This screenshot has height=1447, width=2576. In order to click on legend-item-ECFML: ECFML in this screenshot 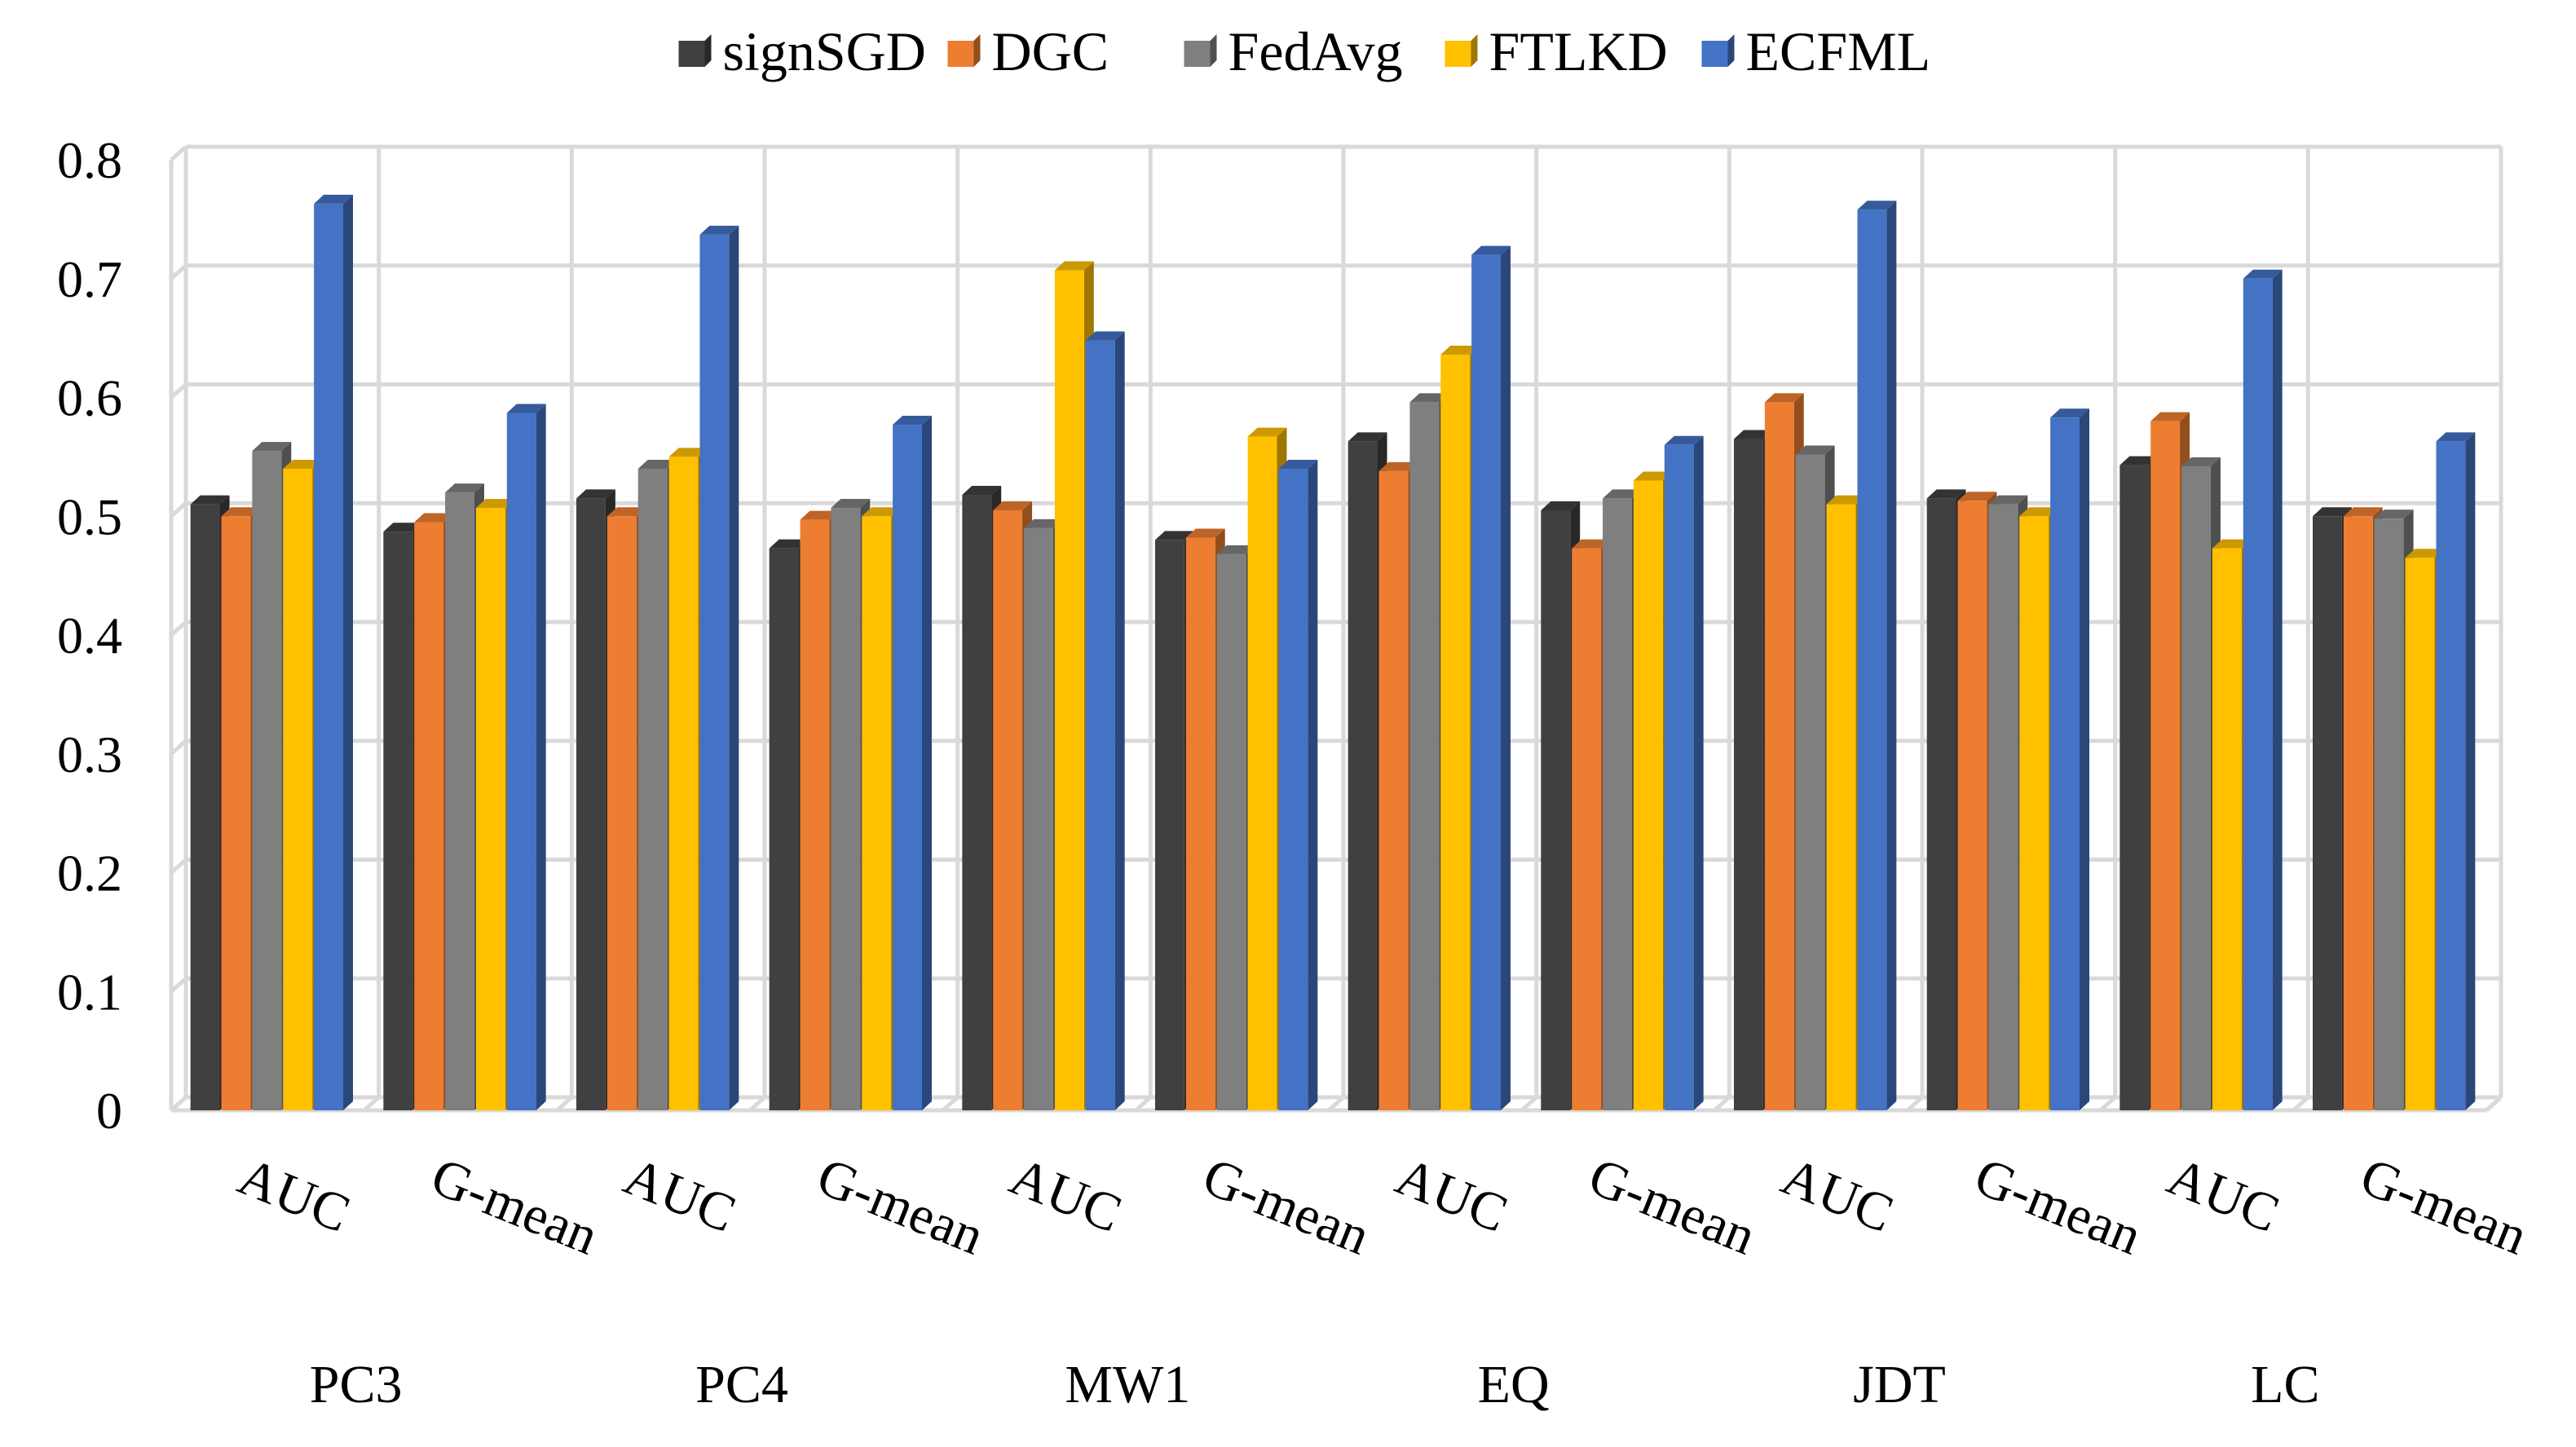, I will do `click(1816, 51)`.